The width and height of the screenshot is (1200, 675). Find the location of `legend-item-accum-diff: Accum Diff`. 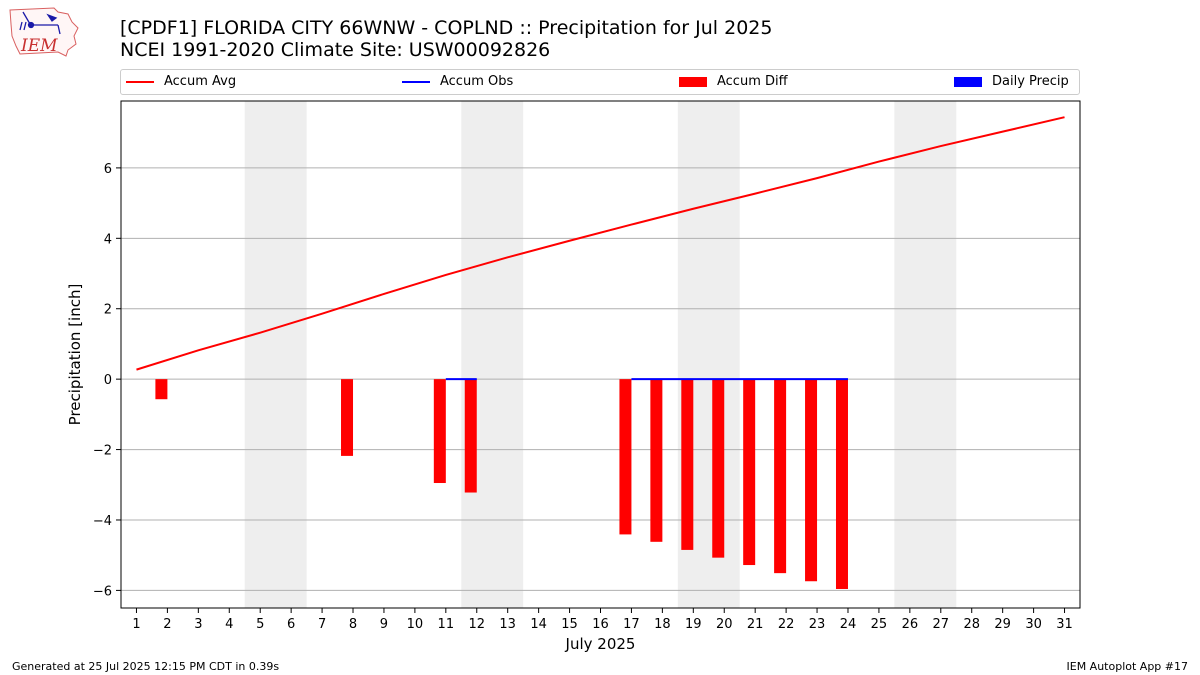

legend-item-accum-diff: Accum Diff is located at coordinates (733, 82).